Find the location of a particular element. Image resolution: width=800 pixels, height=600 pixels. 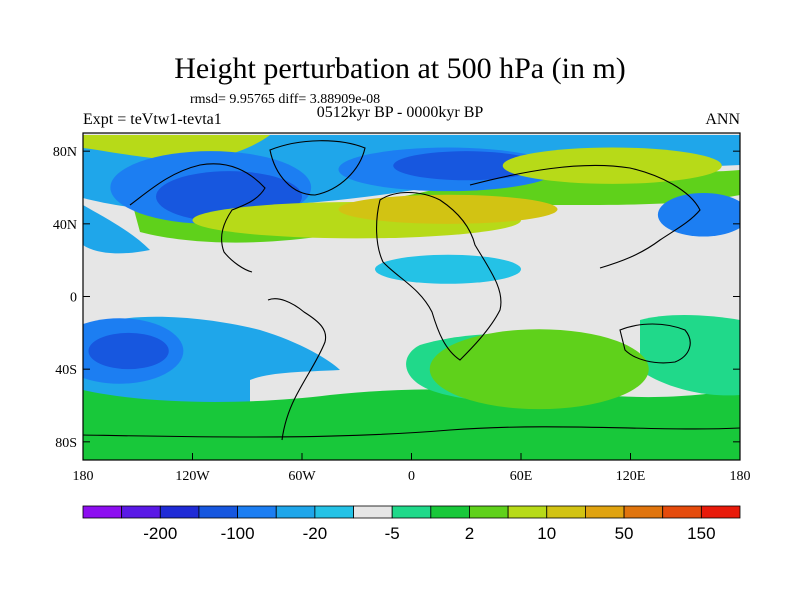

y-tick-label: 40S is located at coordinates (66, 370).